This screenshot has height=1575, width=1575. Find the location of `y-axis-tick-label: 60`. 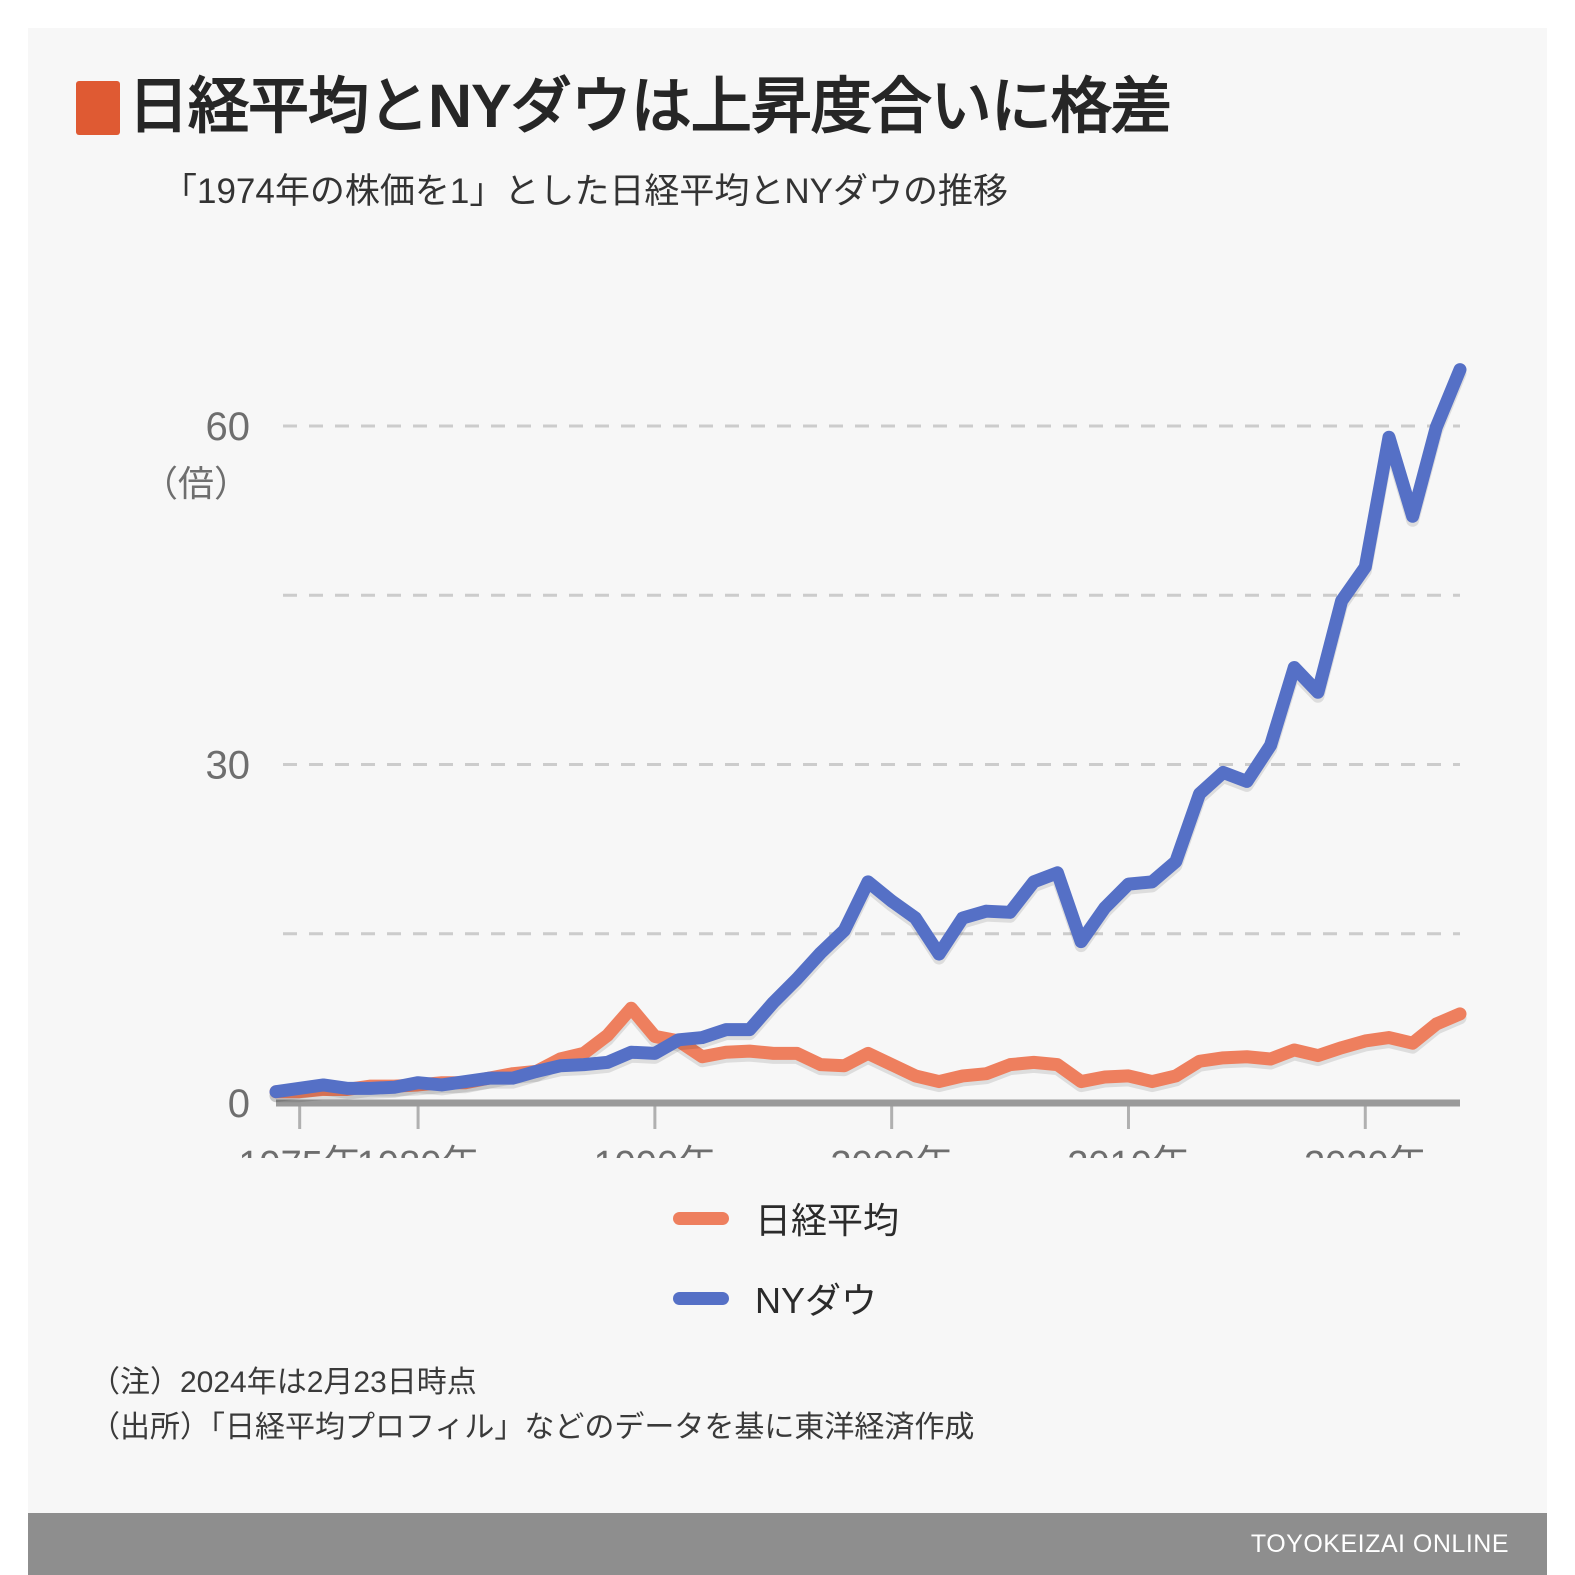

y-axis-tick-label: 60 is located at coordinates (228, 427).